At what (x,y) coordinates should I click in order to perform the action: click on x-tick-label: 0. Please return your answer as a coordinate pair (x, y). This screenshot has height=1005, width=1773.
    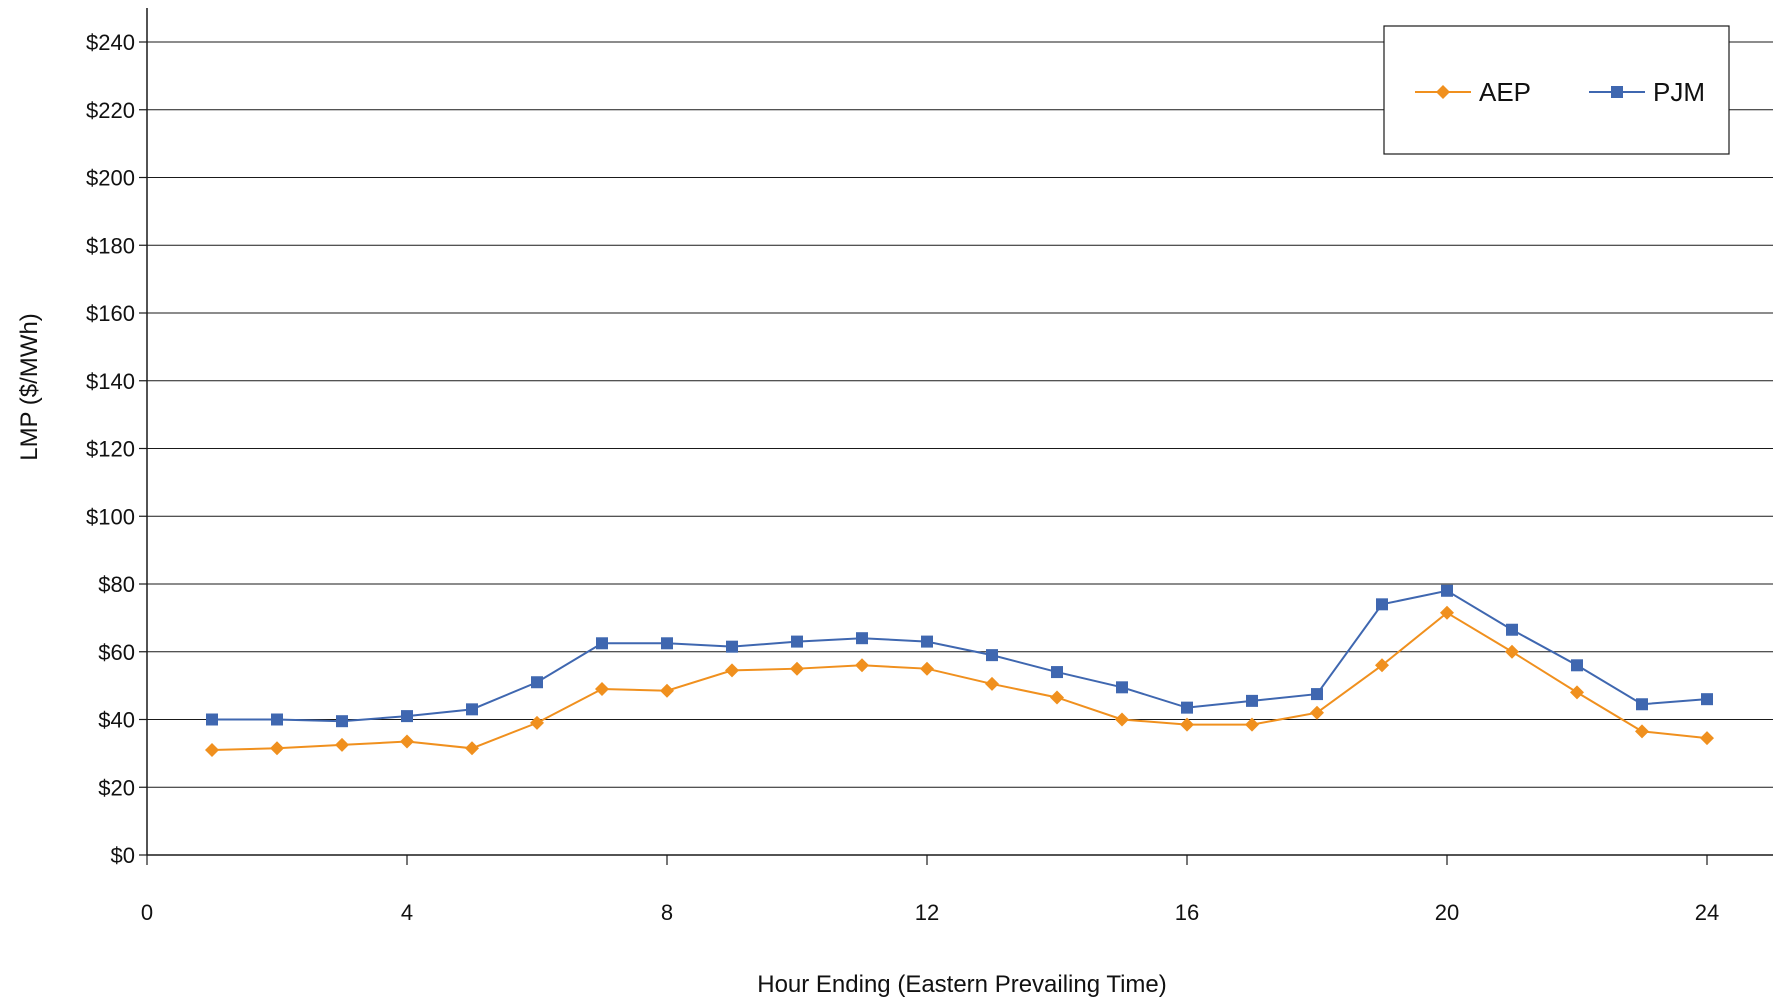
    Looking at the image, I should click on (147, 912).